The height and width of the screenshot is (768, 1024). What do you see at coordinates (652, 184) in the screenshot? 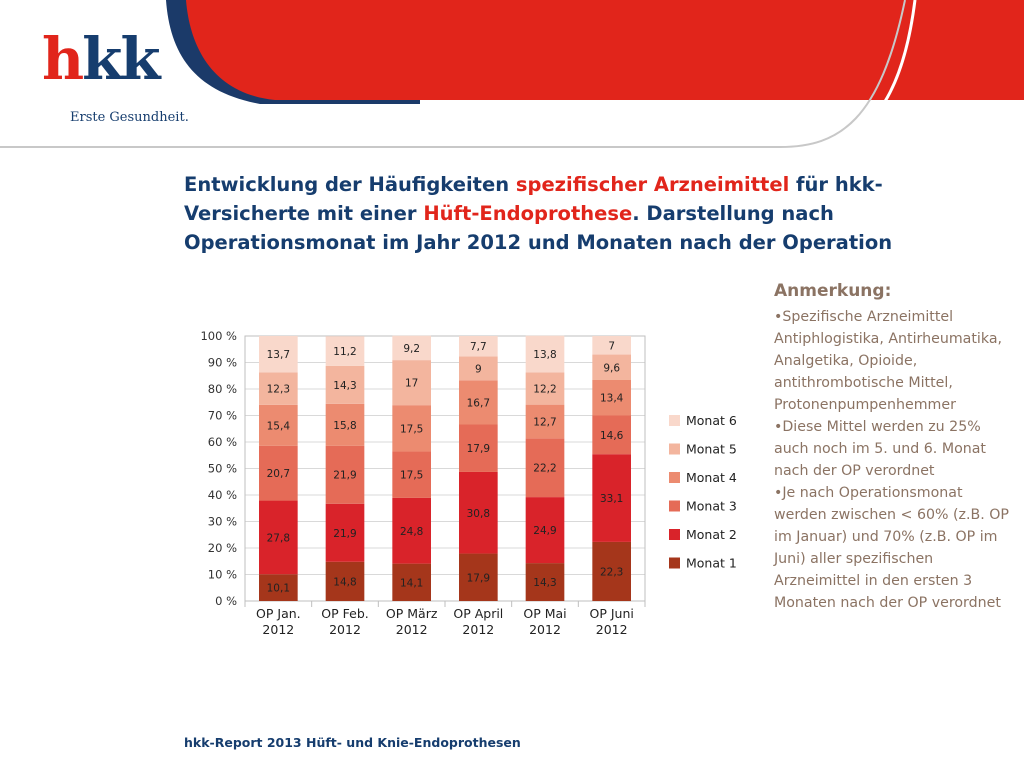
I see `title-highlight-1: spezifischer Arzneimittel` at bounding box center [652, 184].